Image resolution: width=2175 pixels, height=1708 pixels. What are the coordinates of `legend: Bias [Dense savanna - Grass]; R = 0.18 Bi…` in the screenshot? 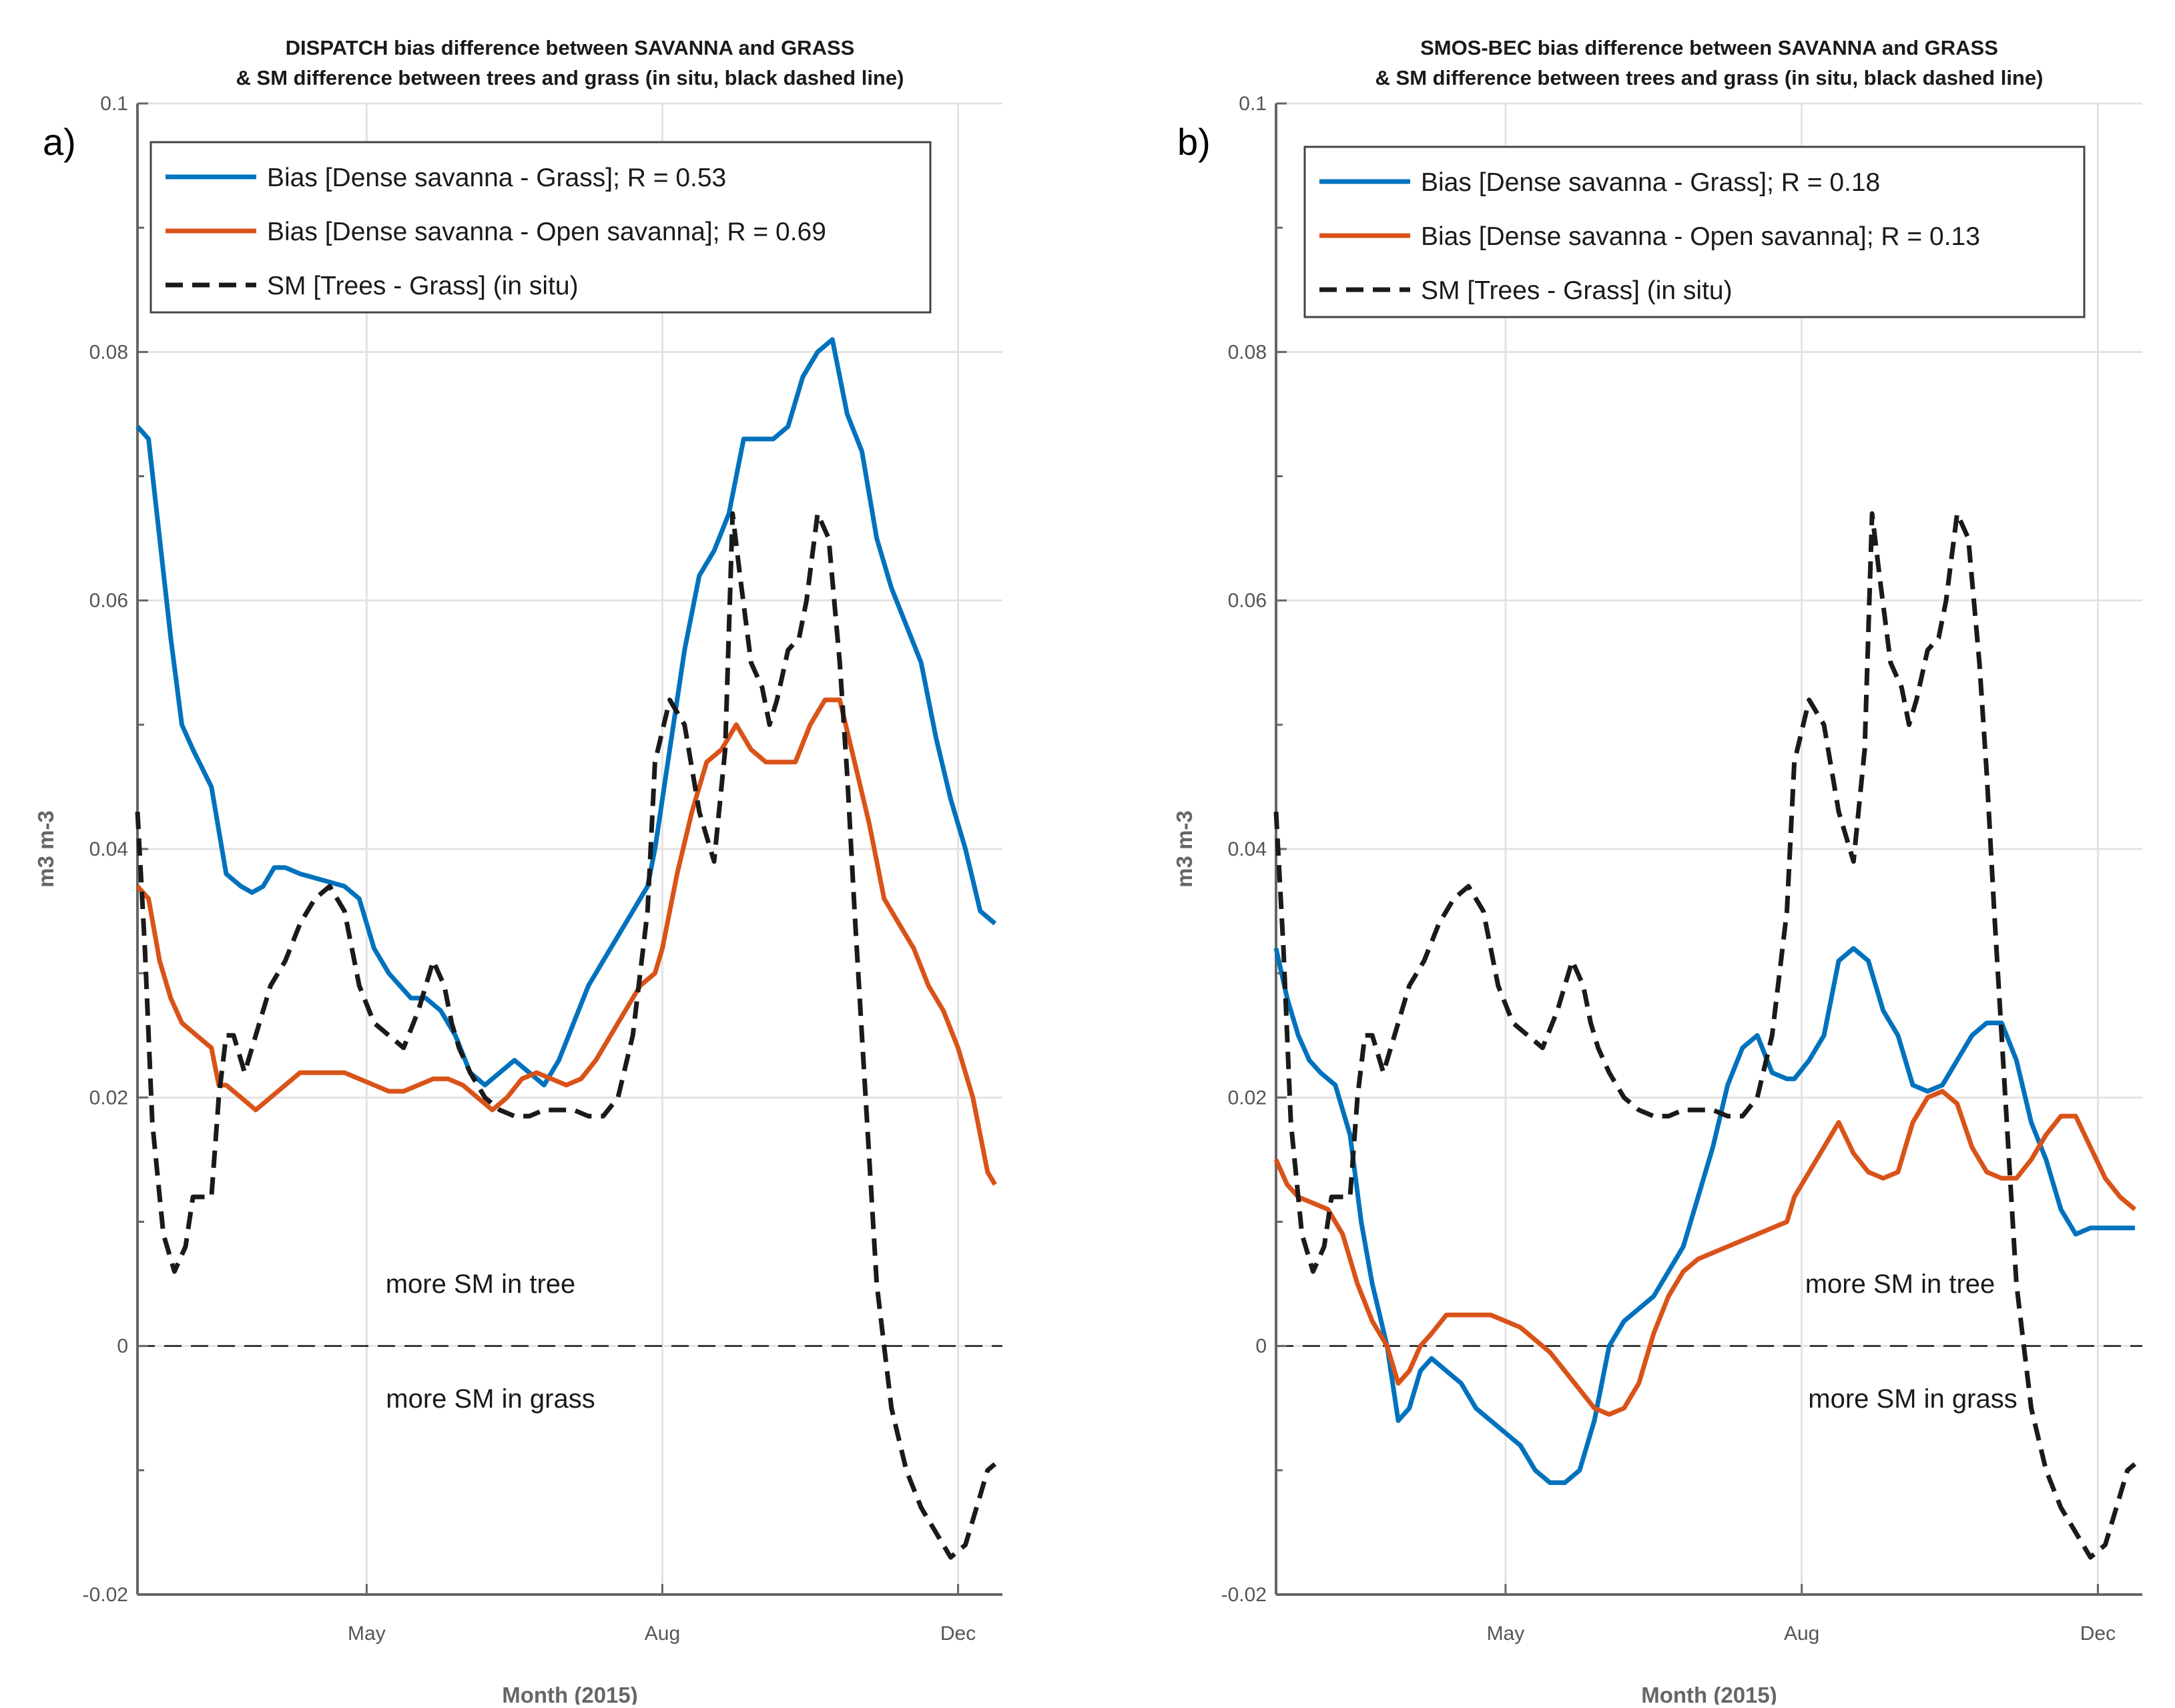 It's located at (1695, 232).